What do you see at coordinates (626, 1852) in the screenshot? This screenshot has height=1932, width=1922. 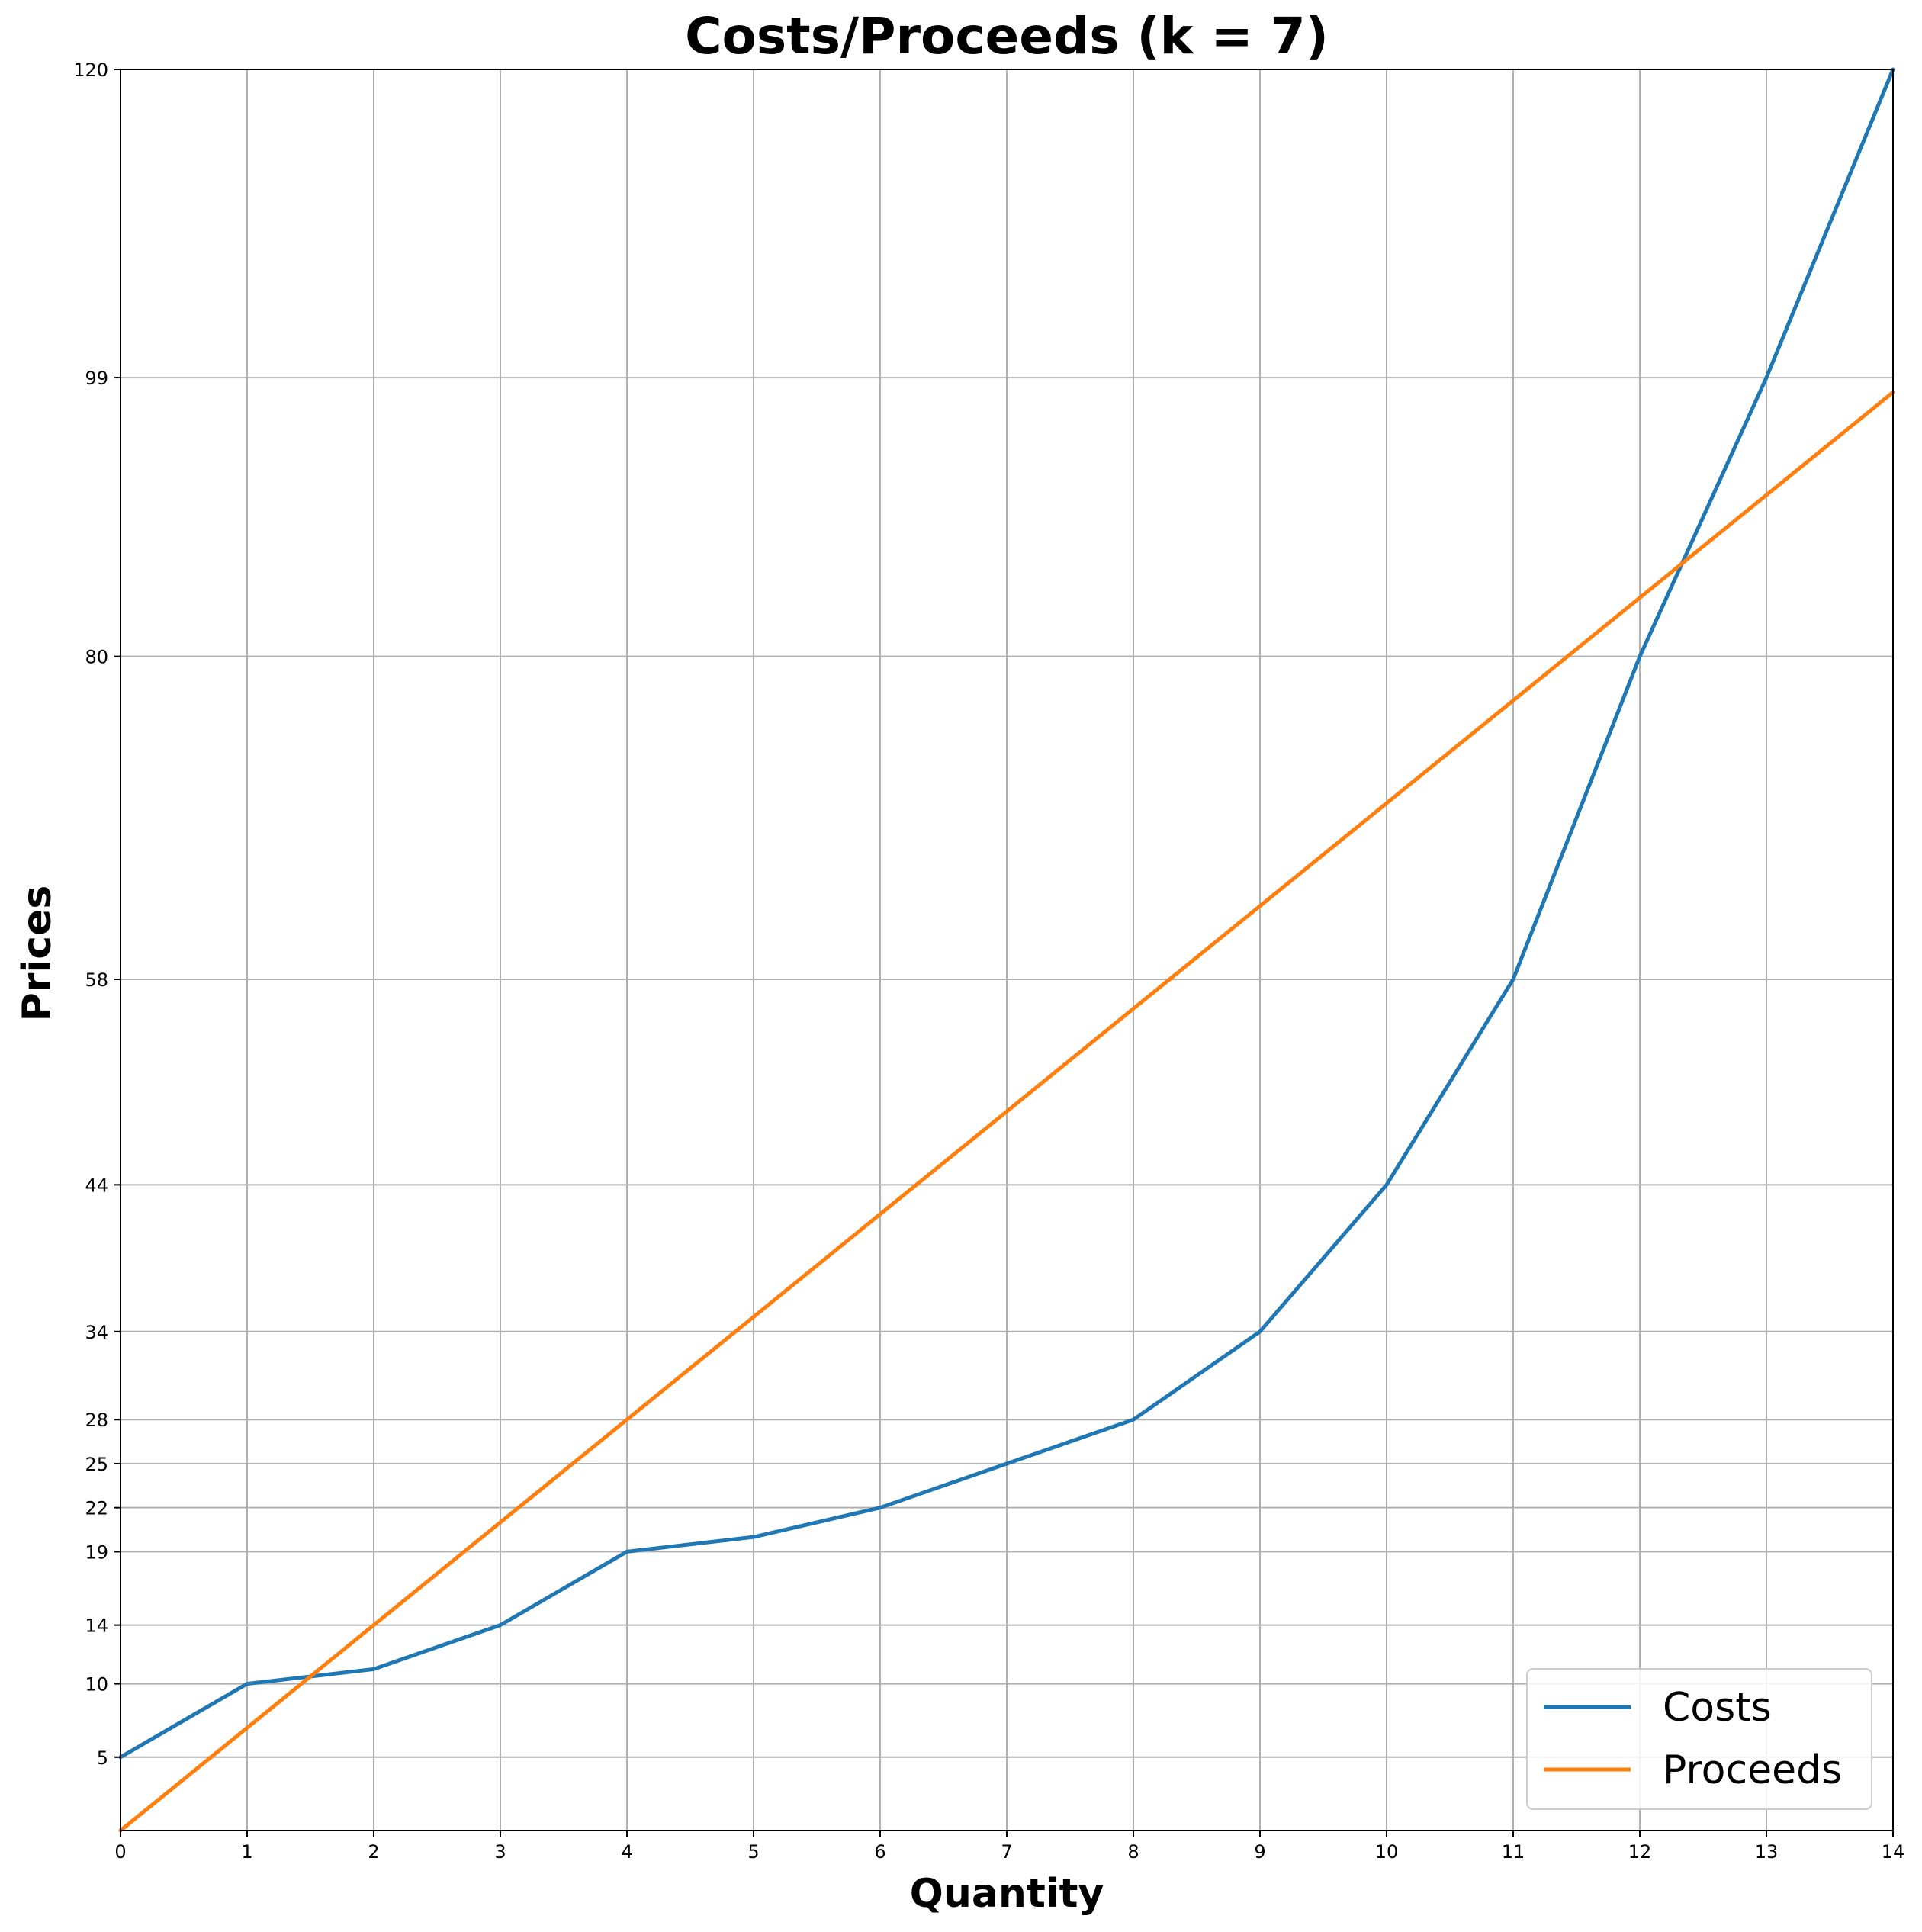 I see `x-tick-label: 4` at bounding box center [626, 1852].